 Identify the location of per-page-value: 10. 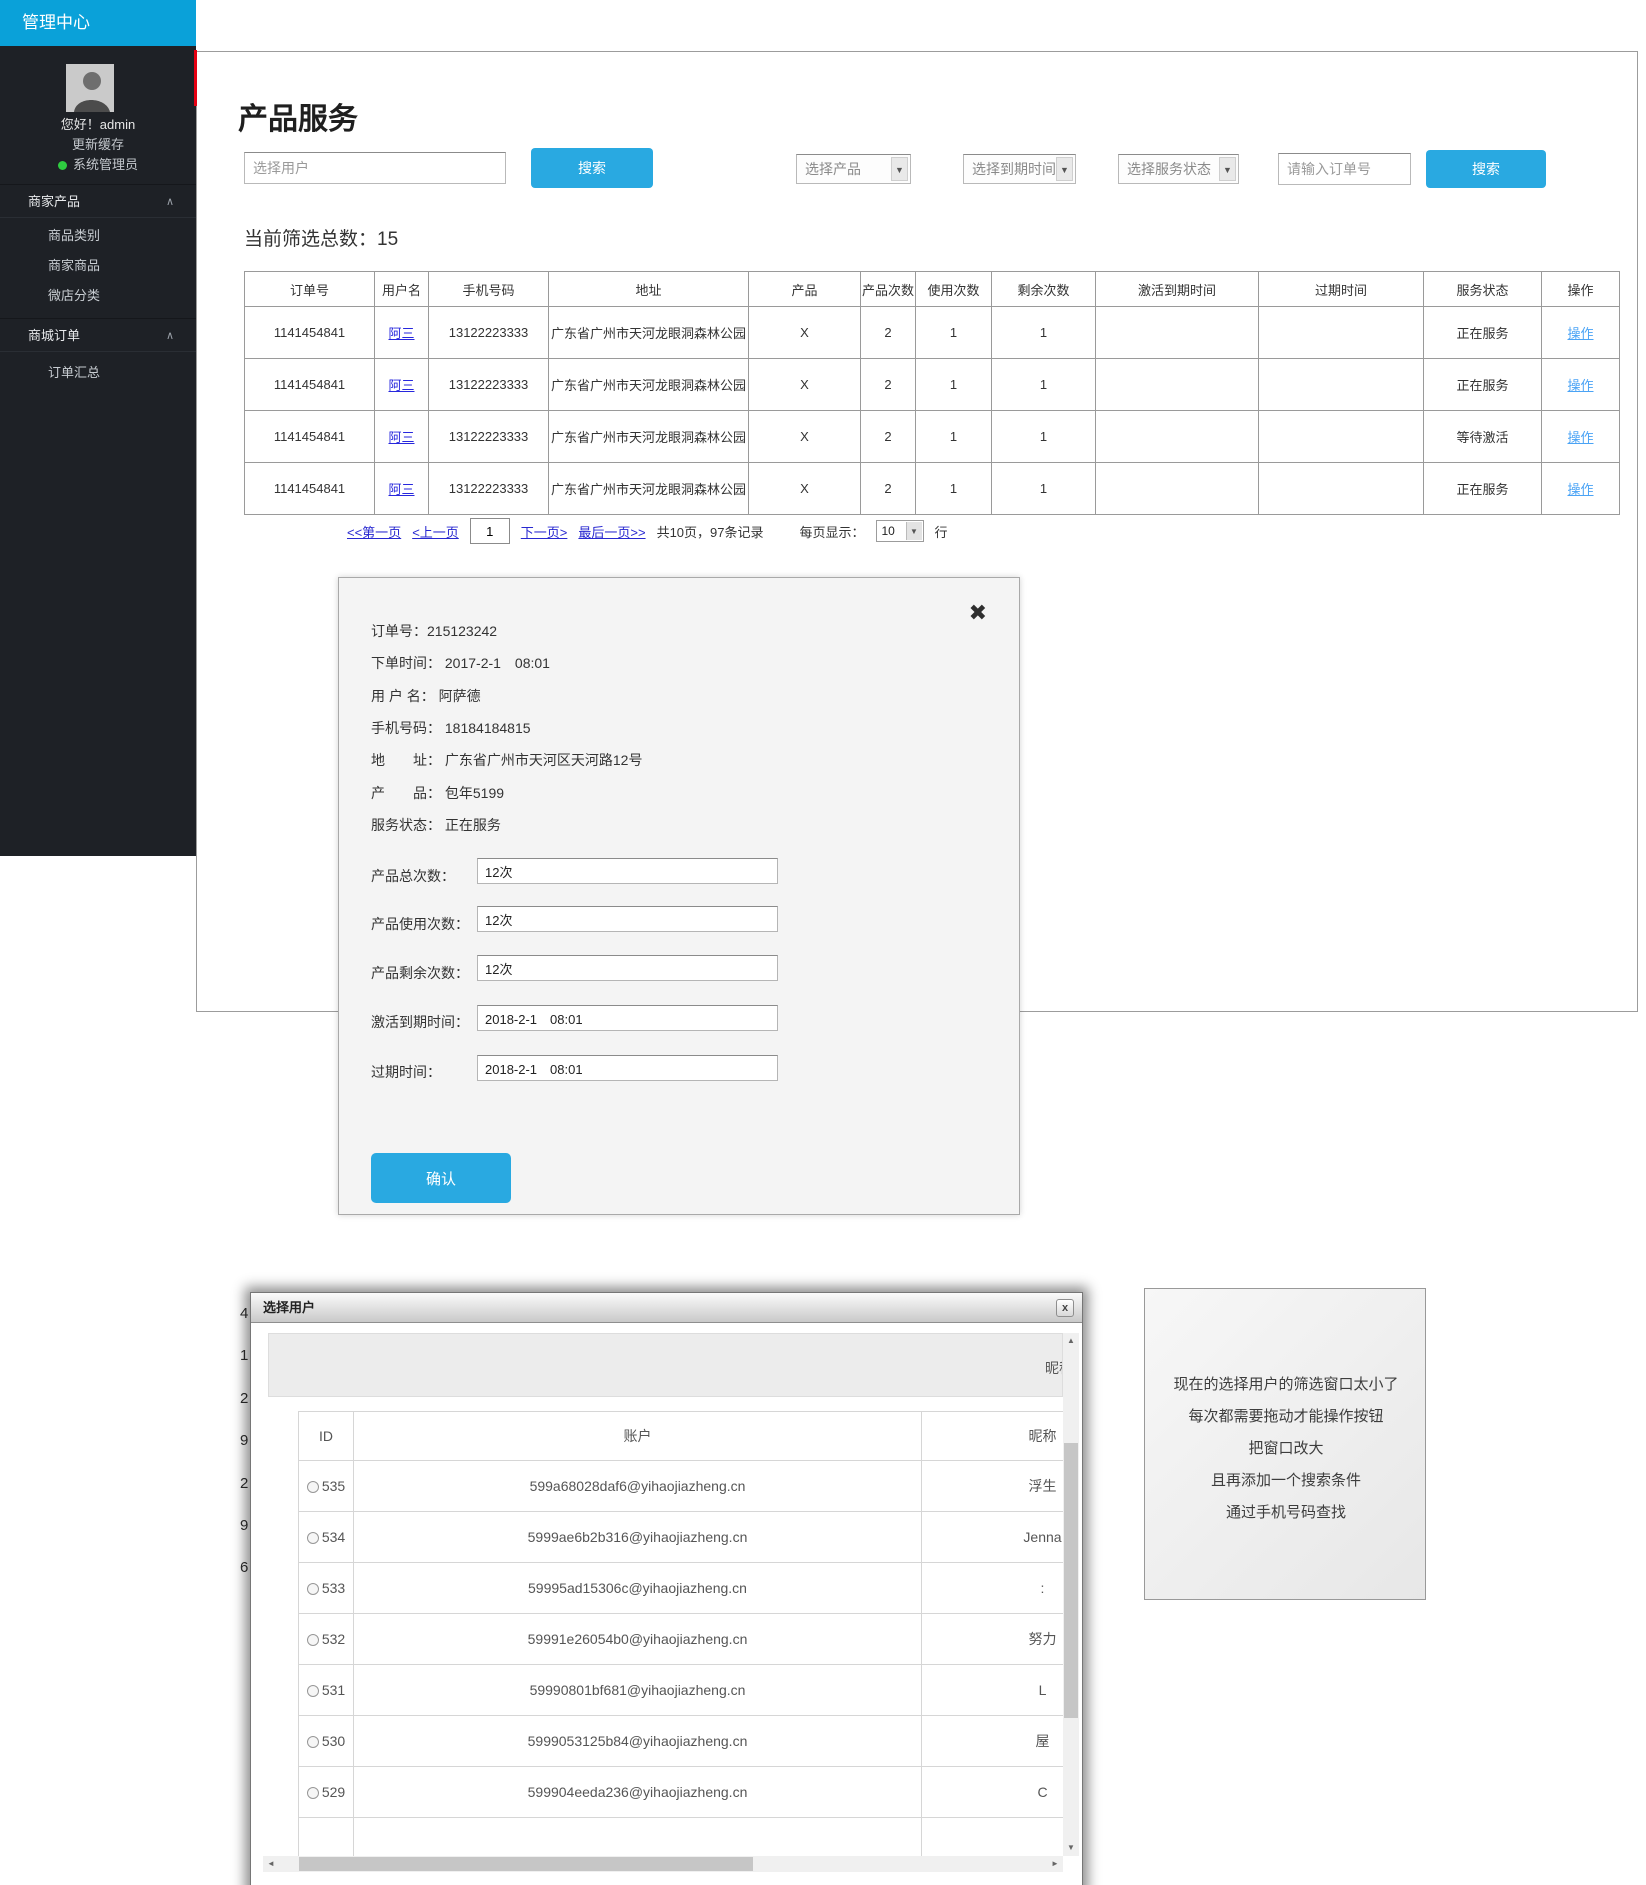
(888, 531).